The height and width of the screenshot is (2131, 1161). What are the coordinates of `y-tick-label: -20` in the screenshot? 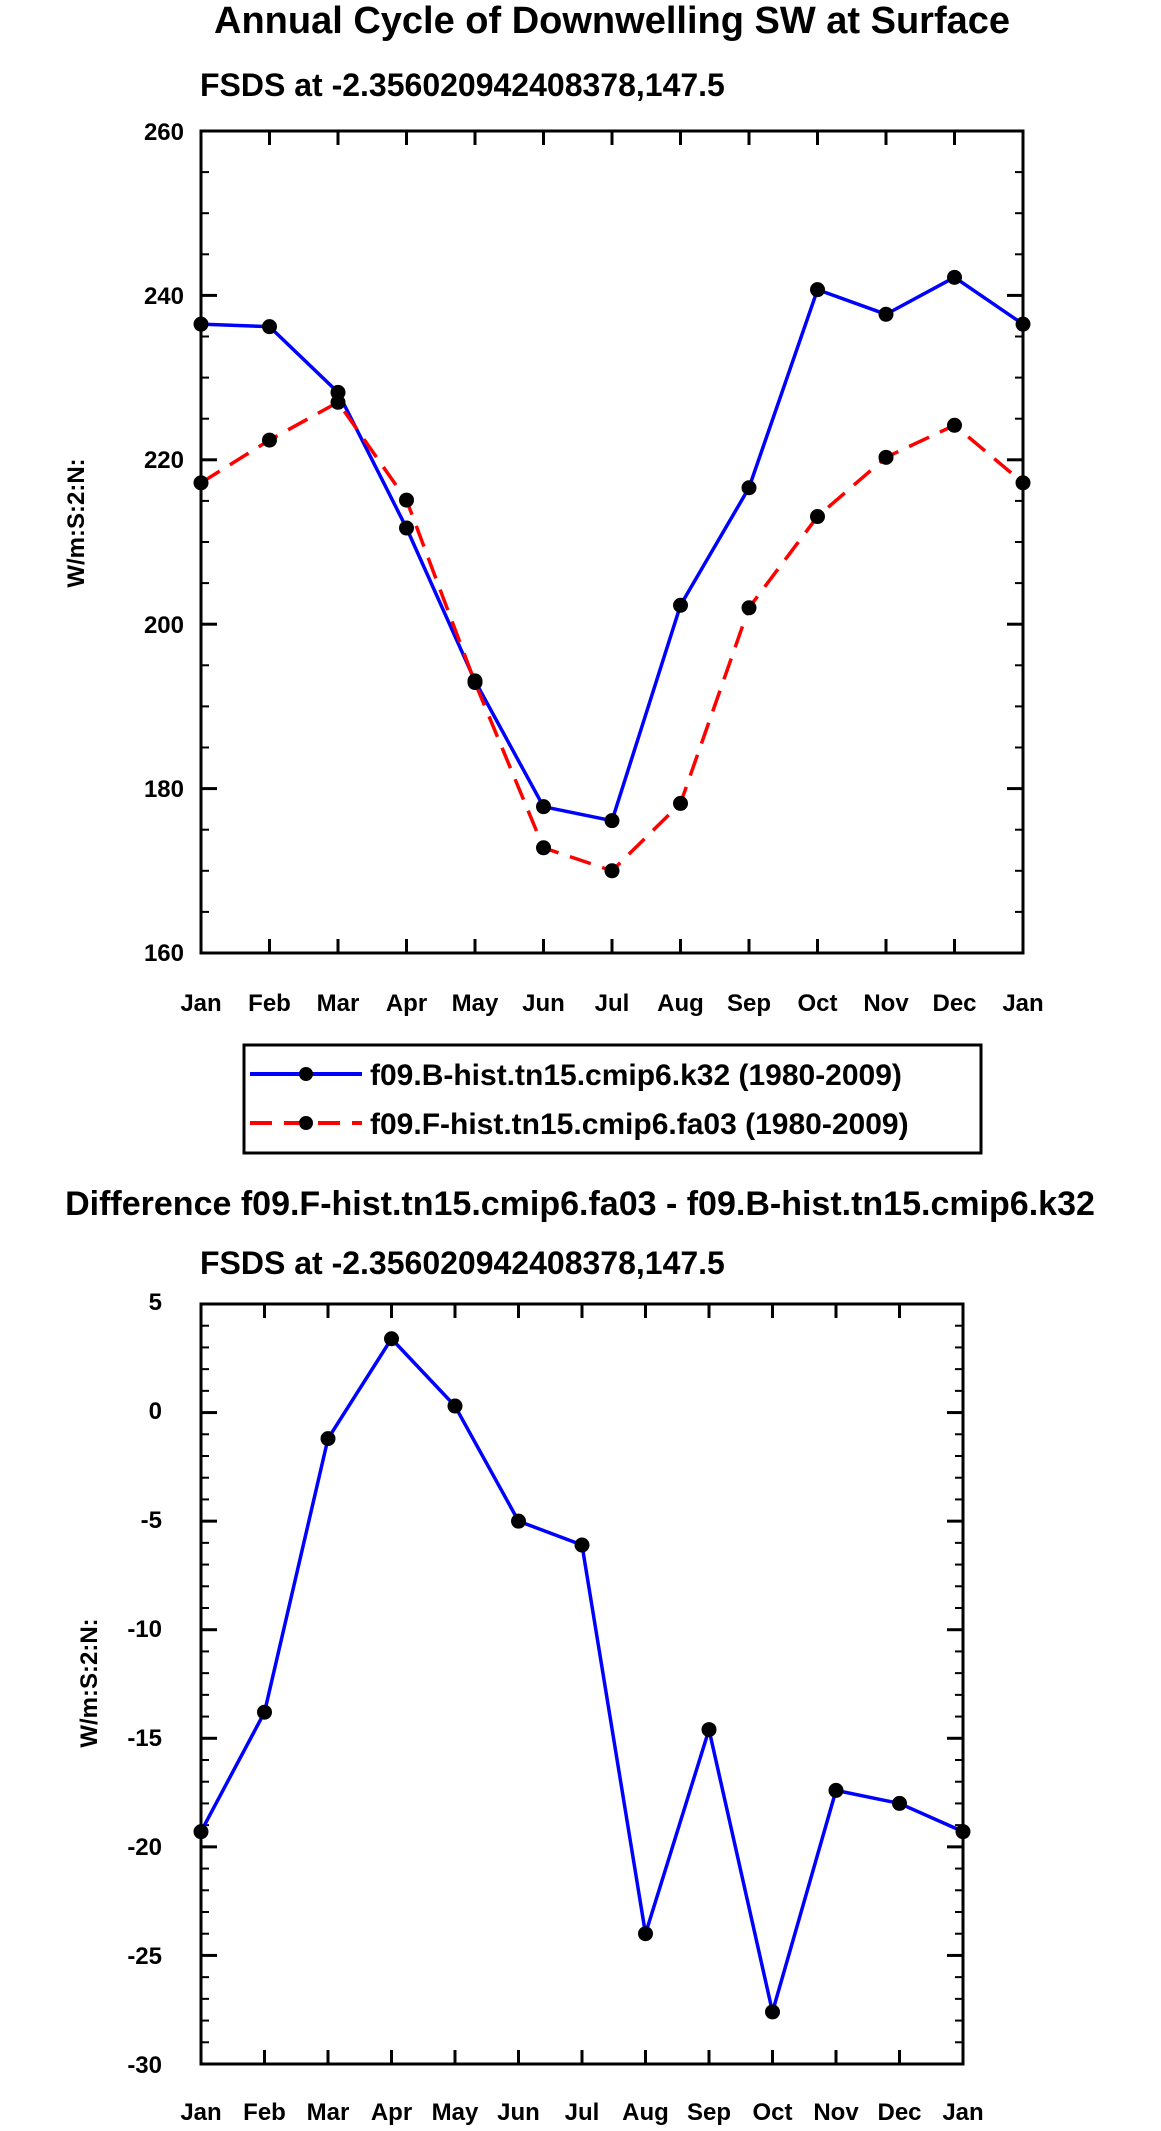 It's located at (144, 1847).